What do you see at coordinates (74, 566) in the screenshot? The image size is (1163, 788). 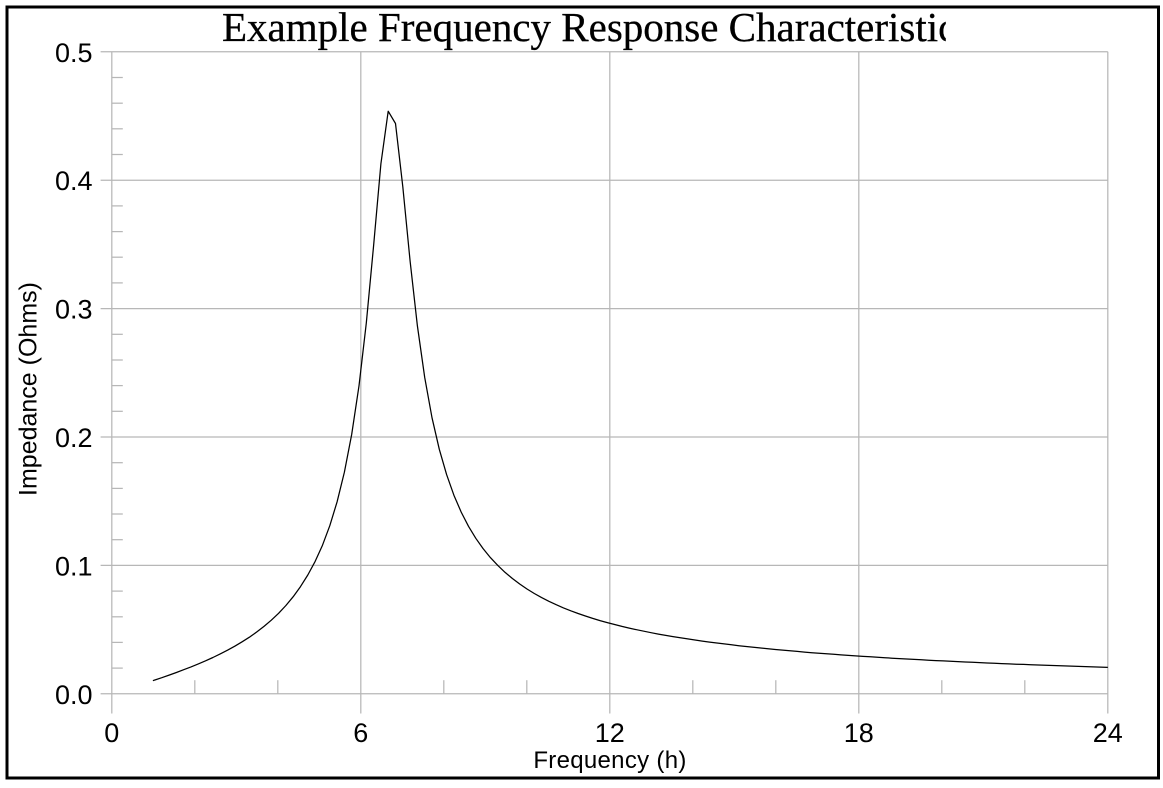 I see `svg-text: 0.1` at bounding box center [74, 566].